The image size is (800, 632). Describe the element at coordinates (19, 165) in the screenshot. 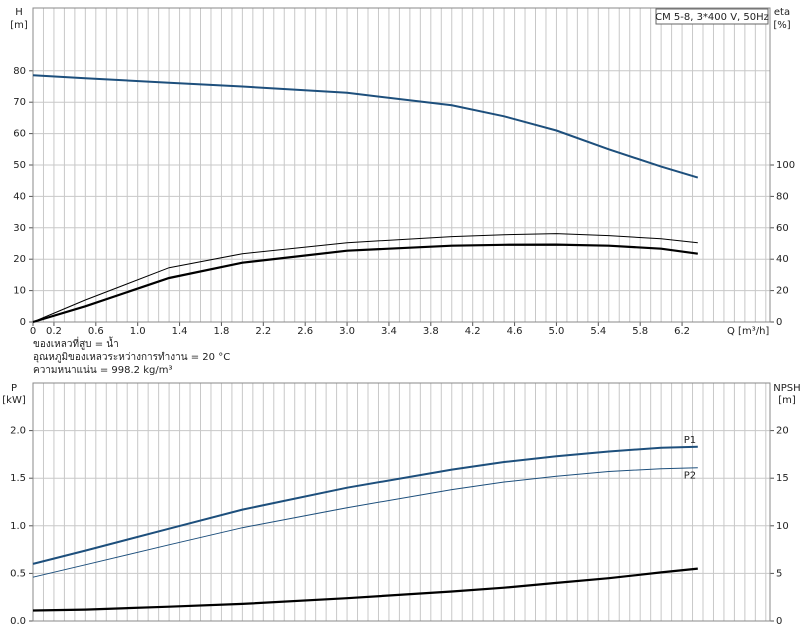

I see `y-tick-label: 50` at that location.